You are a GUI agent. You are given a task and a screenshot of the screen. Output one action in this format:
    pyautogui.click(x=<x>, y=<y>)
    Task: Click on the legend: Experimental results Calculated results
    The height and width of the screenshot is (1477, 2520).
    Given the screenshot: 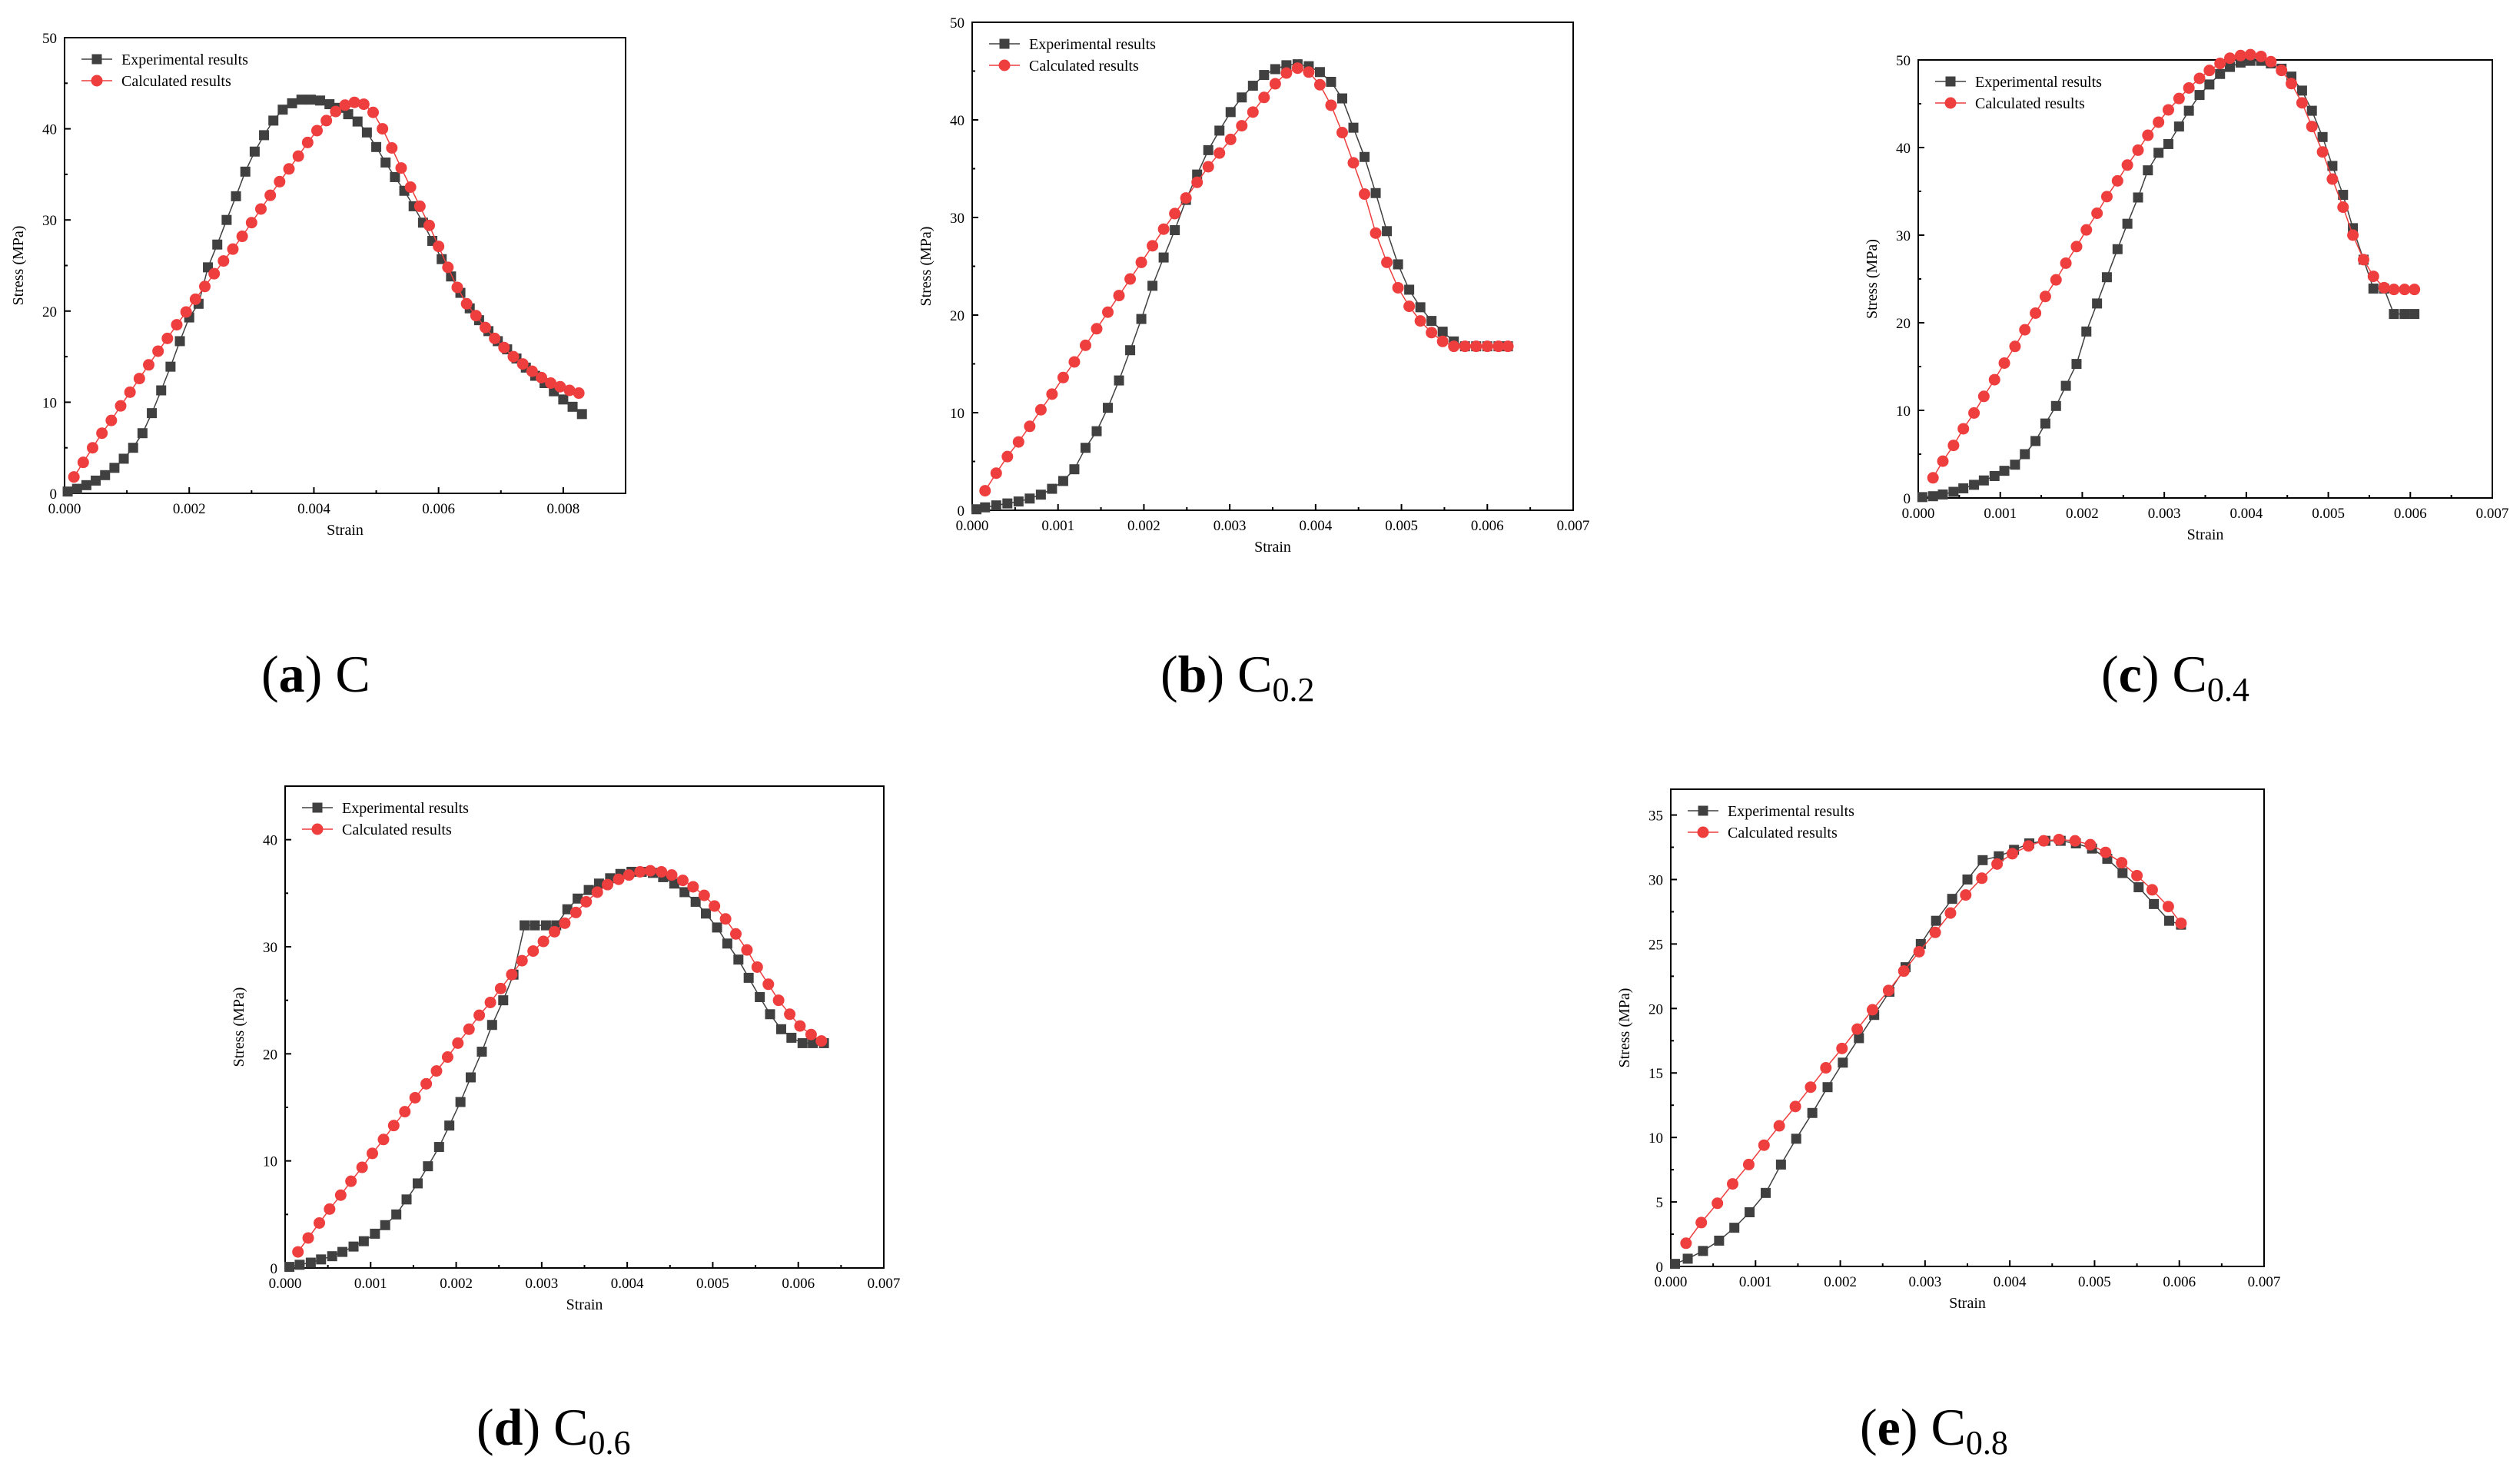 What is the action you would take?
    pyautogui.click(x=1771, y=822)
    